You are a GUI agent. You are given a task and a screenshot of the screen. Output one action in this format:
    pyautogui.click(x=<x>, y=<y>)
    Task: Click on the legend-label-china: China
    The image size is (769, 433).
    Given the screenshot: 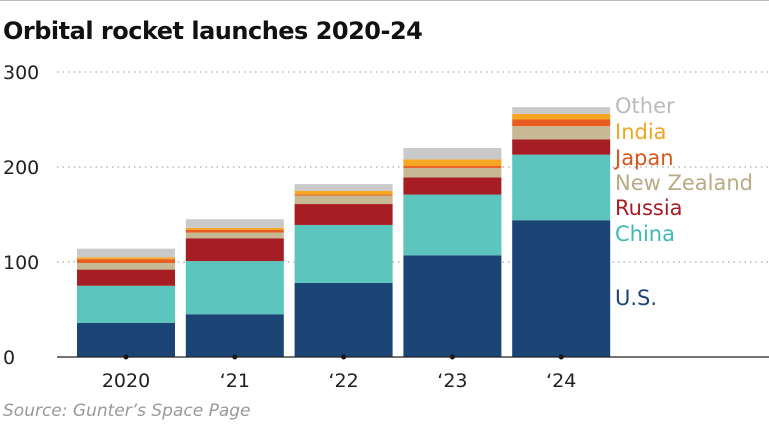 What is the action you would take?
    pyautogui.click(x=645, y=234)
    